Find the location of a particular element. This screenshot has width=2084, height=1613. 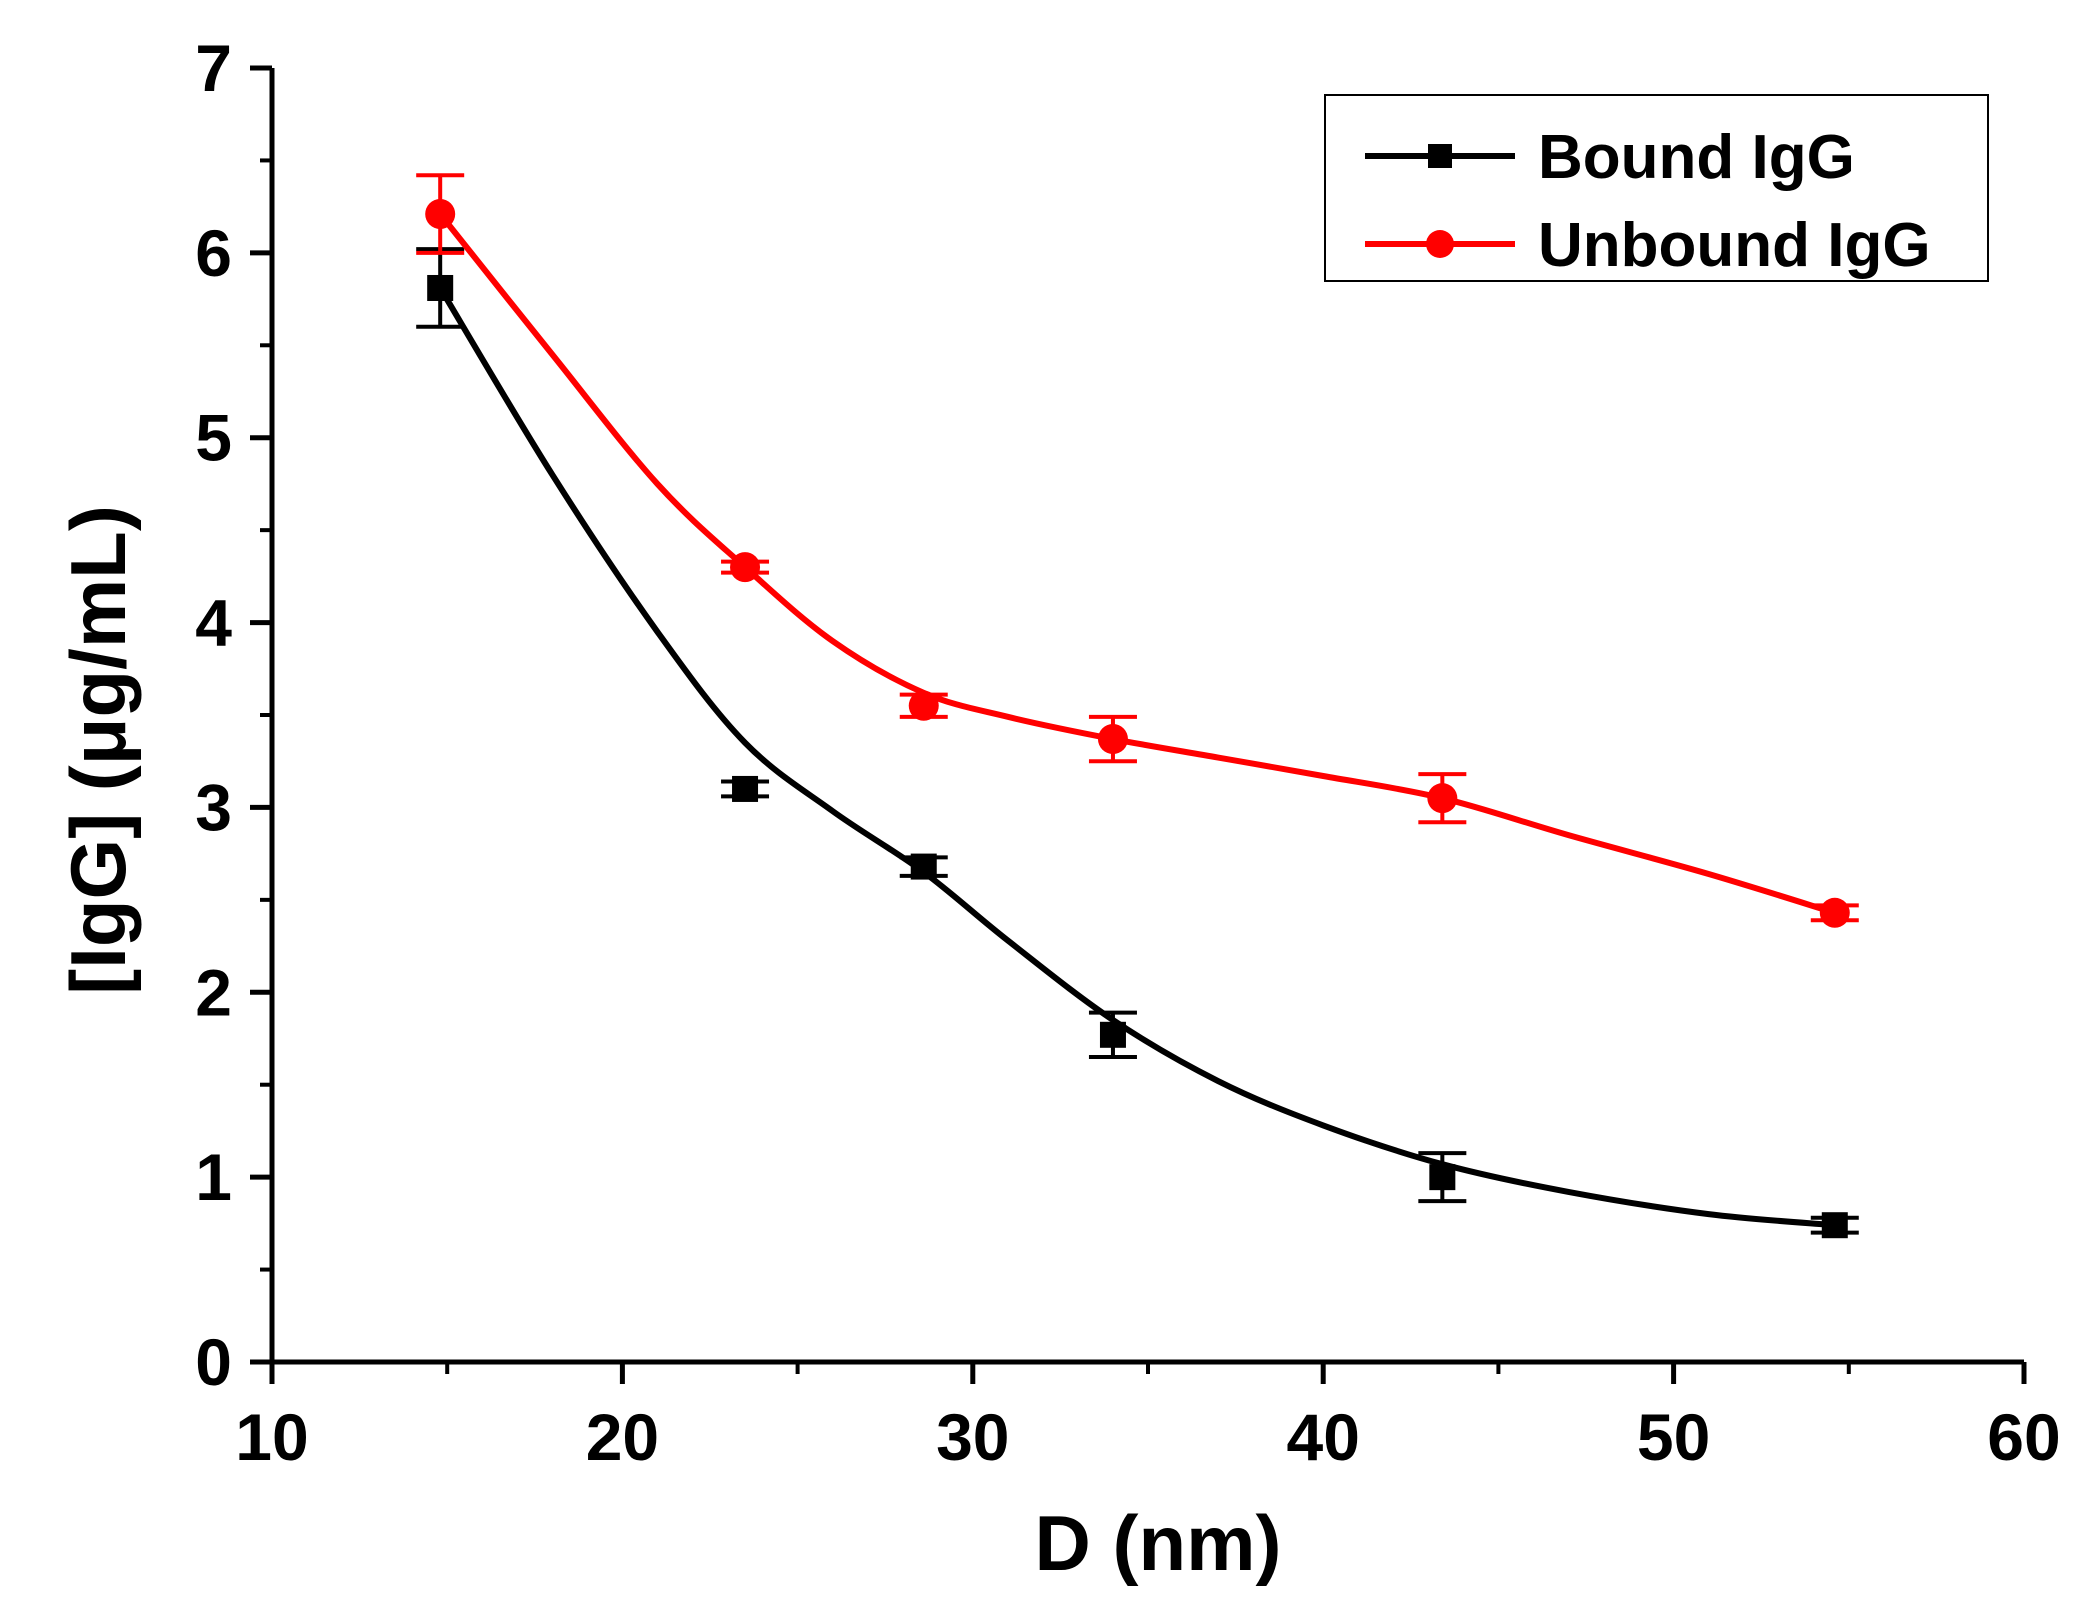

x-axis-title: D (nm) is located at coordinates (1158, 1543).